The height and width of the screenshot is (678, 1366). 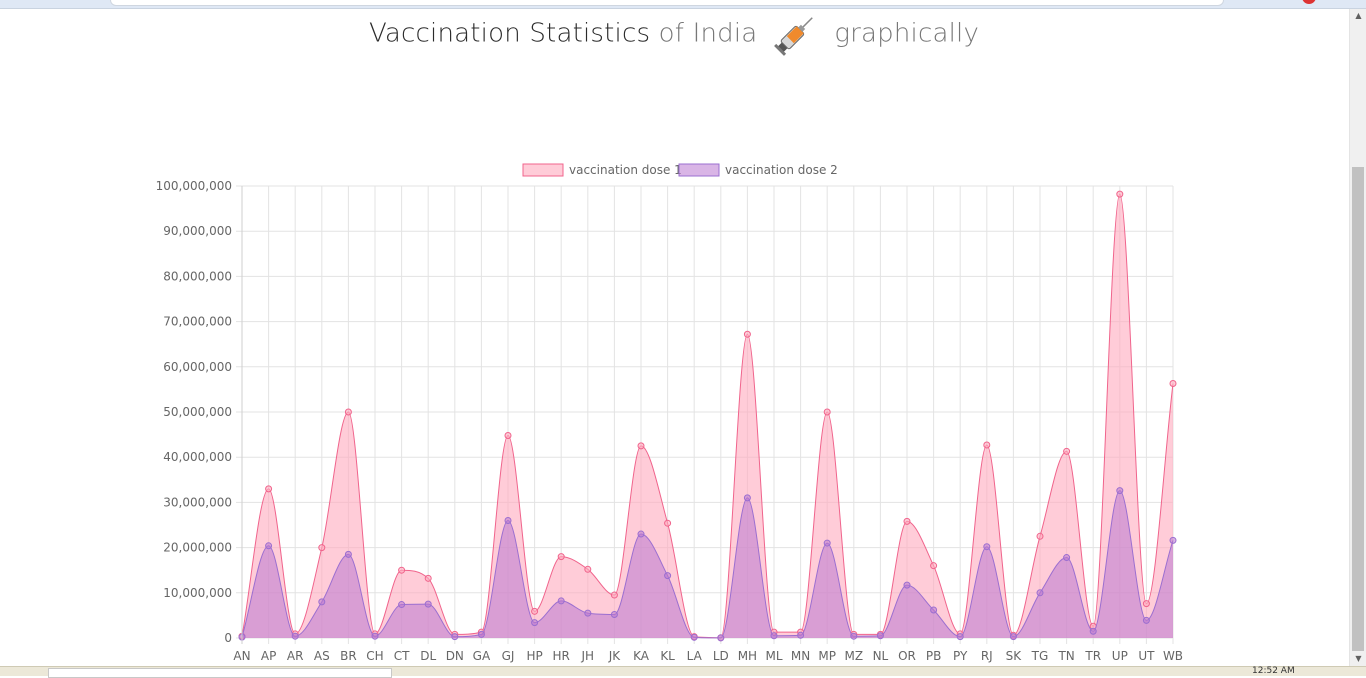 What do you see at coordinates (793, 36) in the screenshot?
I see `syringe-icon` at bounding box center [793, 36].